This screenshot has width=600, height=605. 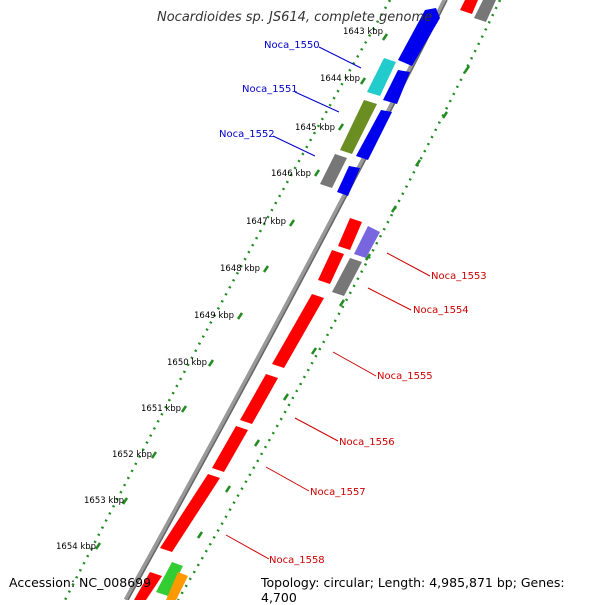 What do you see at coordinates (266, 222) in the screenshot?
I see `ruler-label: 1647 kbp` at bounding box center [266, 222].